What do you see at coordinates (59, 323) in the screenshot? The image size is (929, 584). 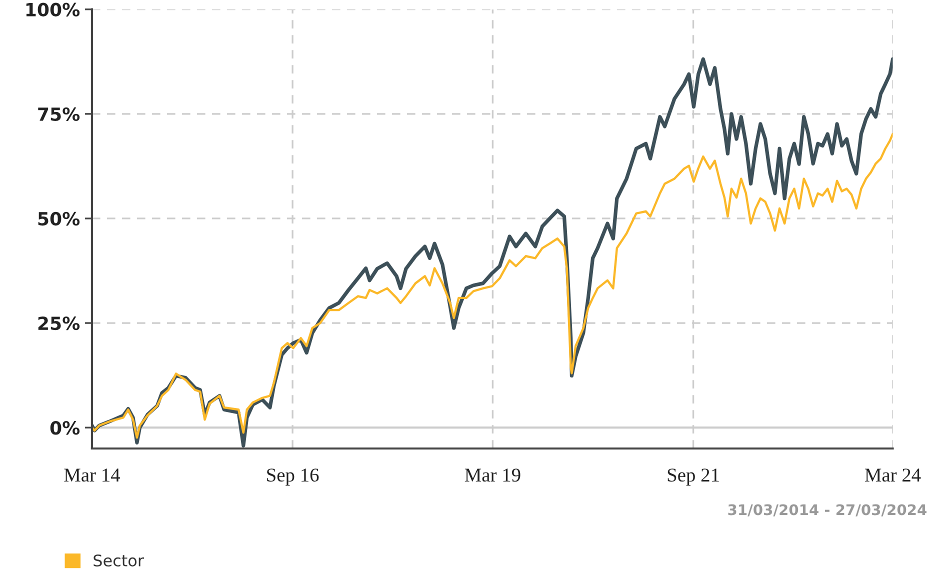 I see `y-tick-label: 25%` at bounding box center [59, 323].